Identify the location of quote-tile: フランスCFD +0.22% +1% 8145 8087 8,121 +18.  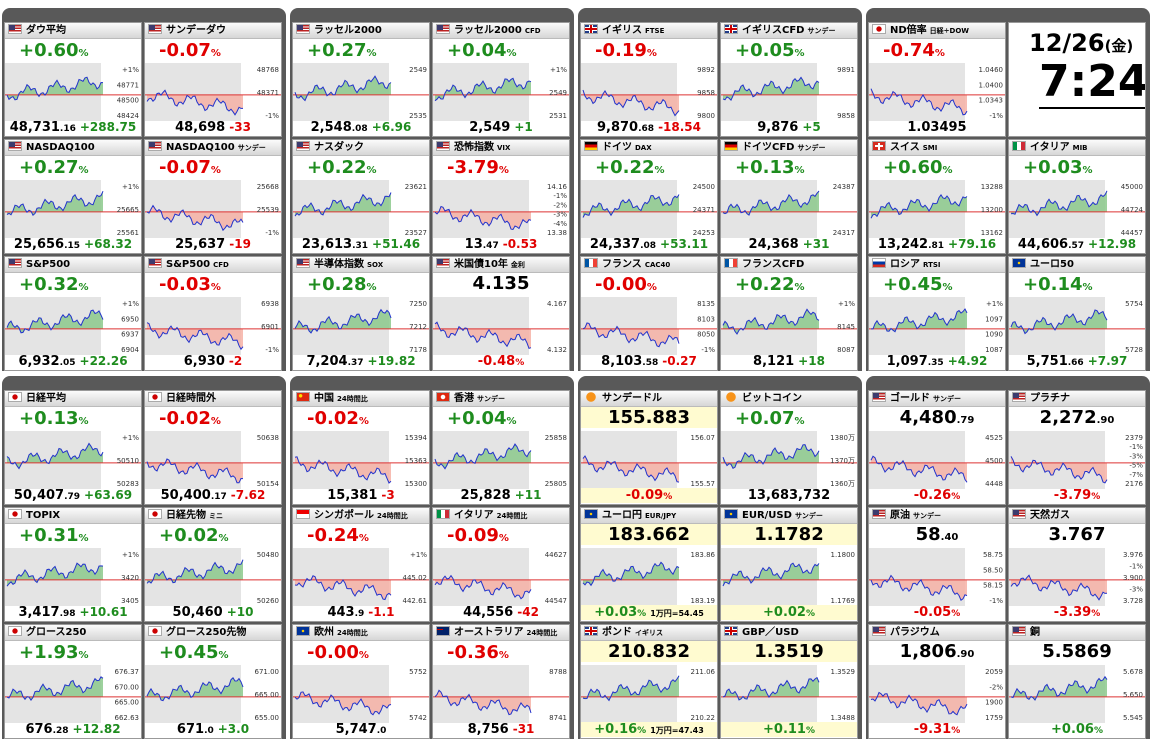
(789, 313).